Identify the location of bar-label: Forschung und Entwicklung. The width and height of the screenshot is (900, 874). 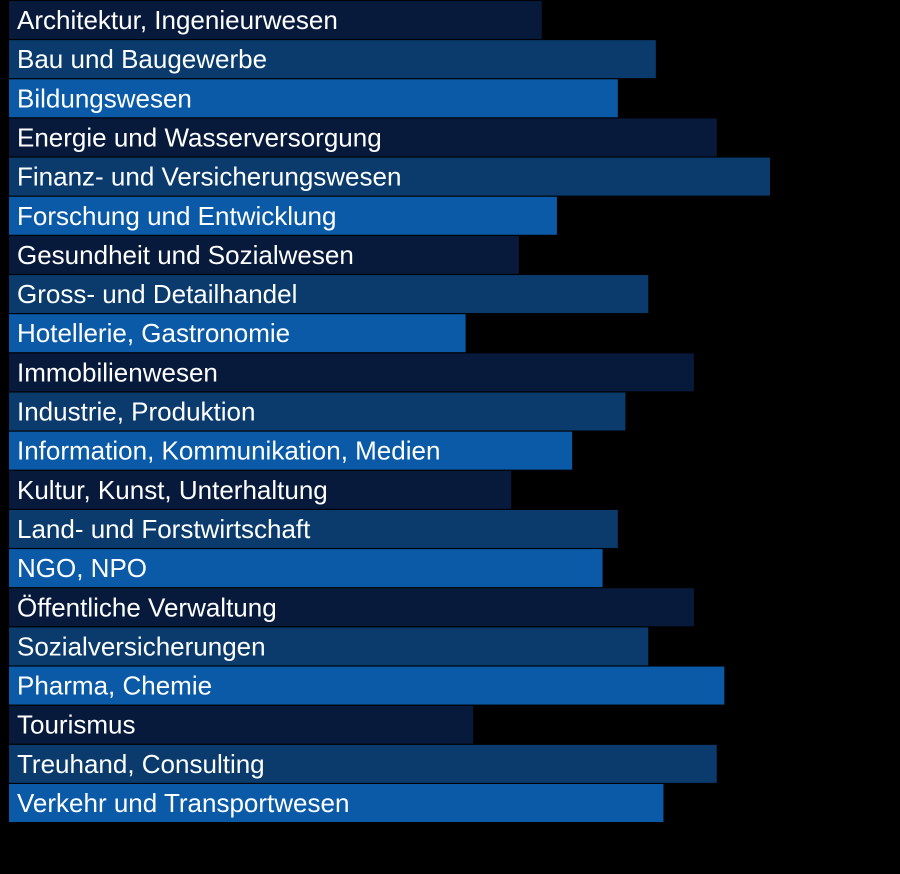
(176, 216).